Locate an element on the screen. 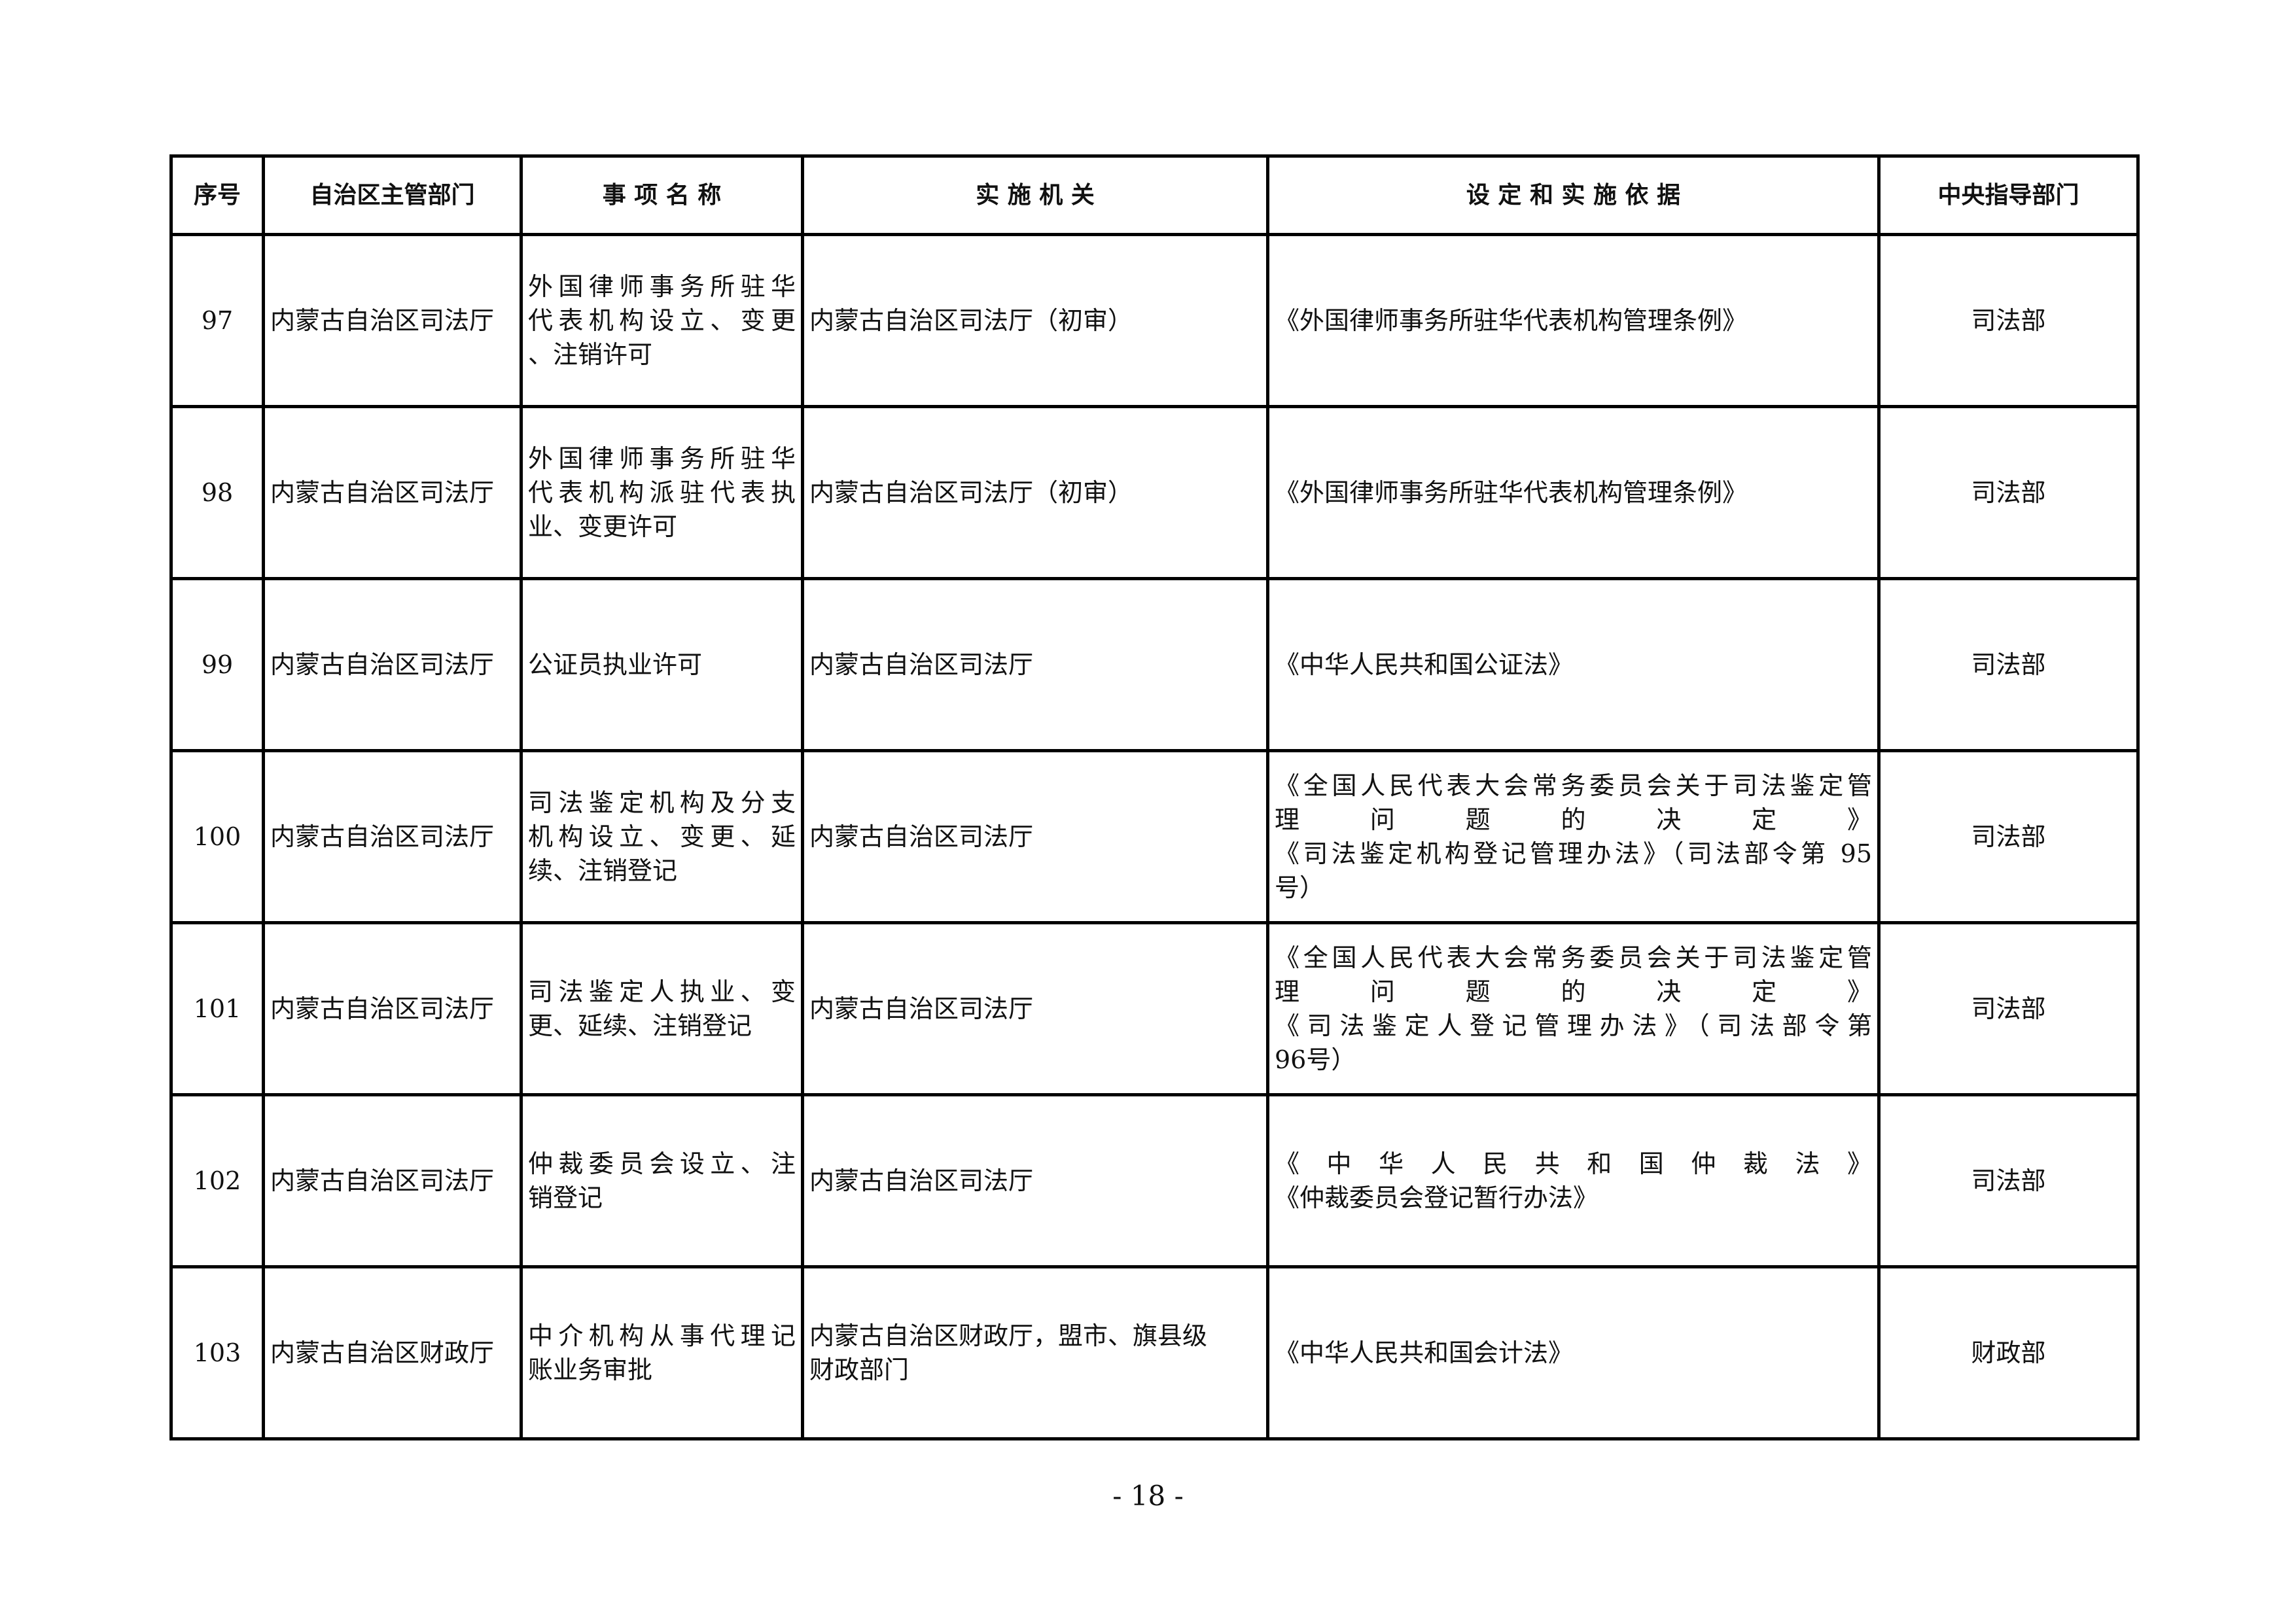 The height and width of the screenshot is (1623, 2296). cell-basis-line: 《中华人民共和国公证法》 is located at coordinates (1424, 665).